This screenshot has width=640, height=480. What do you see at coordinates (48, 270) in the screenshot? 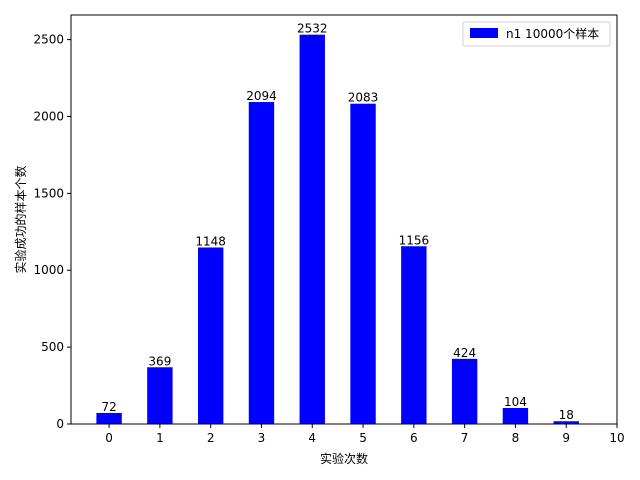
I see `y-tick-label-1000: 1000` at bounding box center [48, 270].